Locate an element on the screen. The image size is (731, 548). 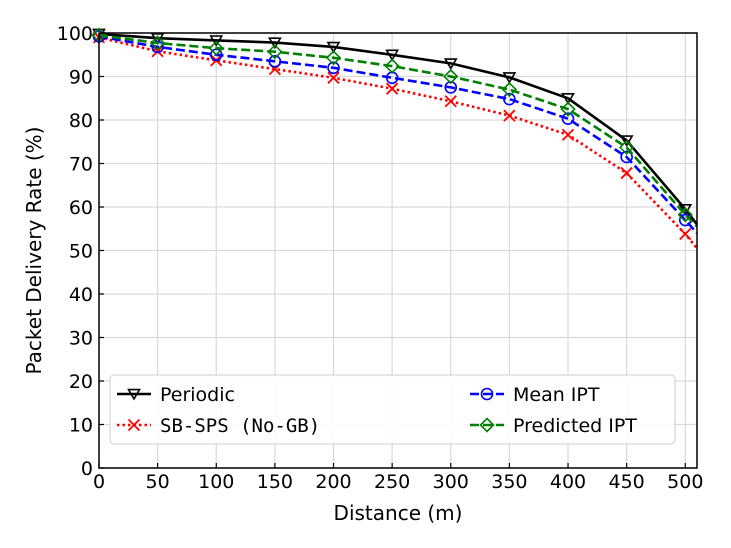
legend-label: SB-SPS (No-GB) is located at coordinates (240, 426).